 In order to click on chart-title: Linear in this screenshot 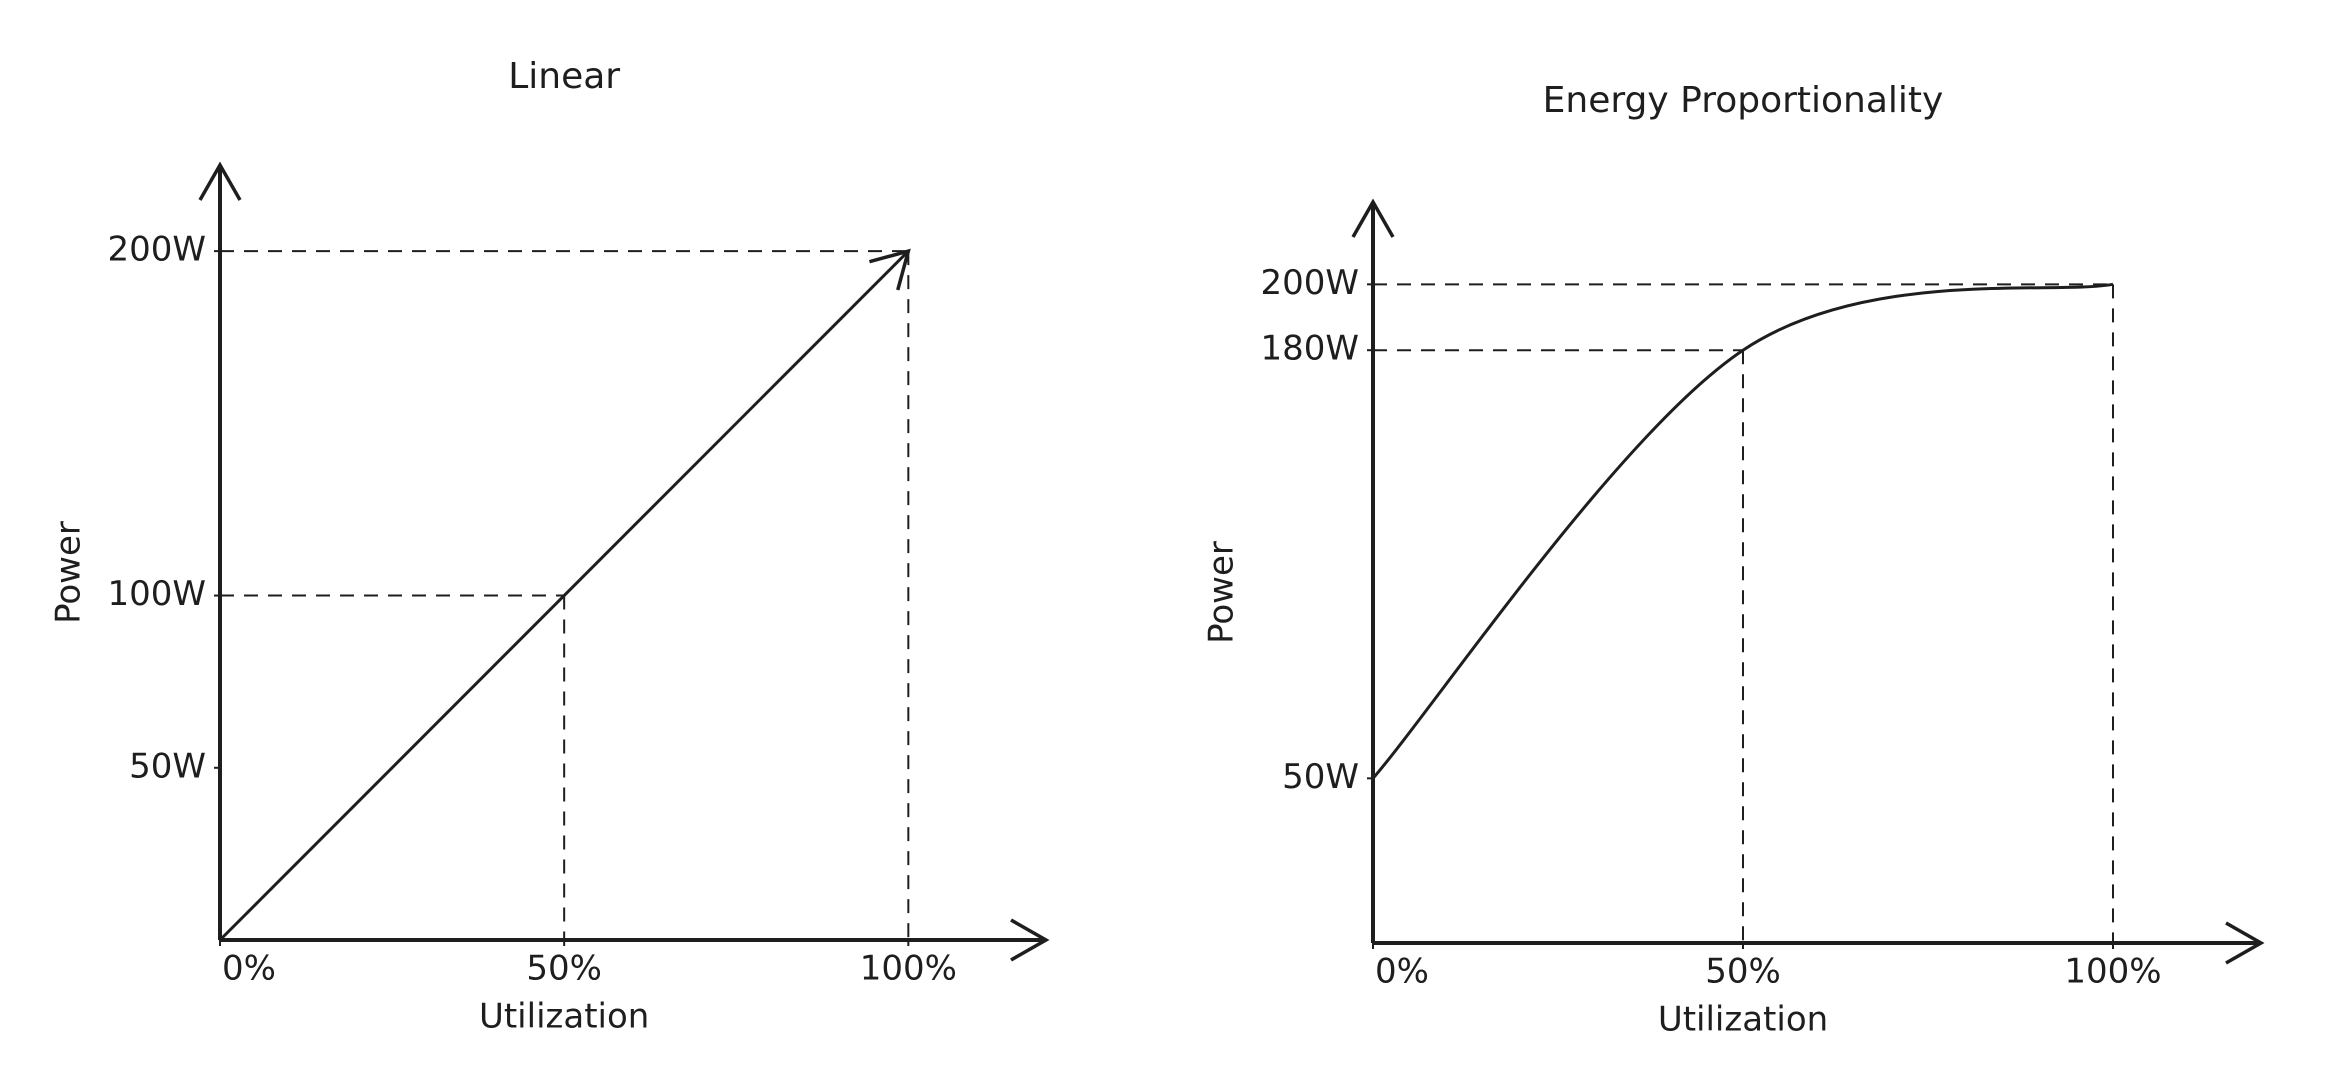, I will do `click(564, 76)`.